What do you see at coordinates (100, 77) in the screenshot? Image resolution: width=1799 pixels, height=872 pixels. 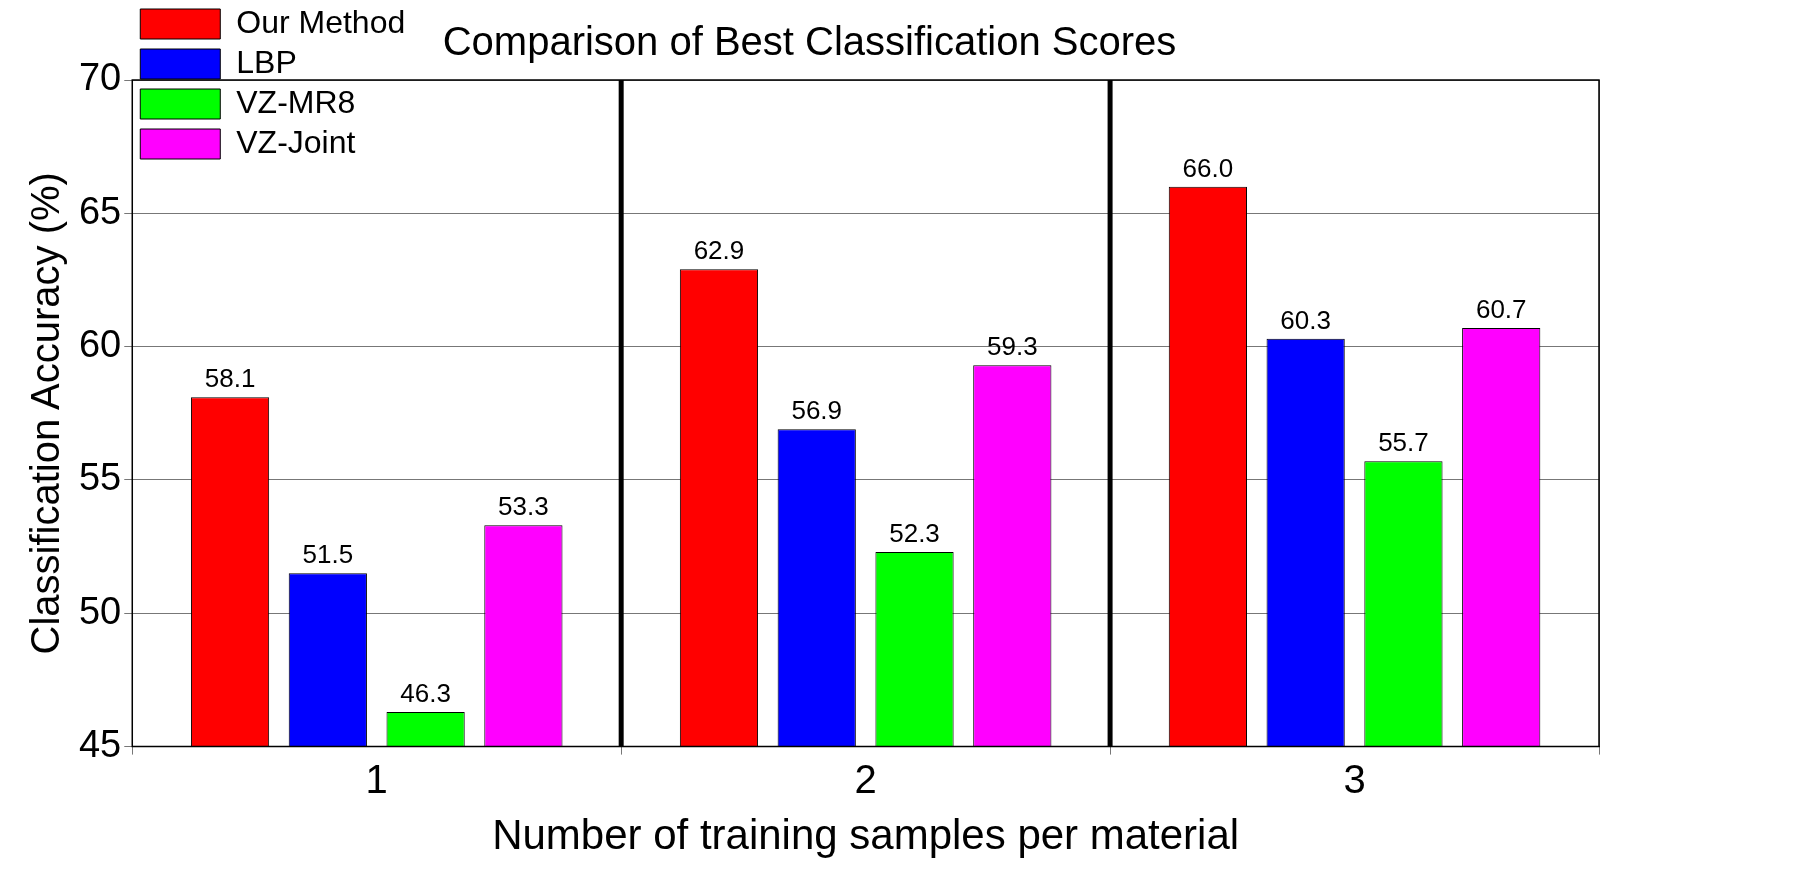 I see `y-tick-label: 70` at bounding box center [100, 77].